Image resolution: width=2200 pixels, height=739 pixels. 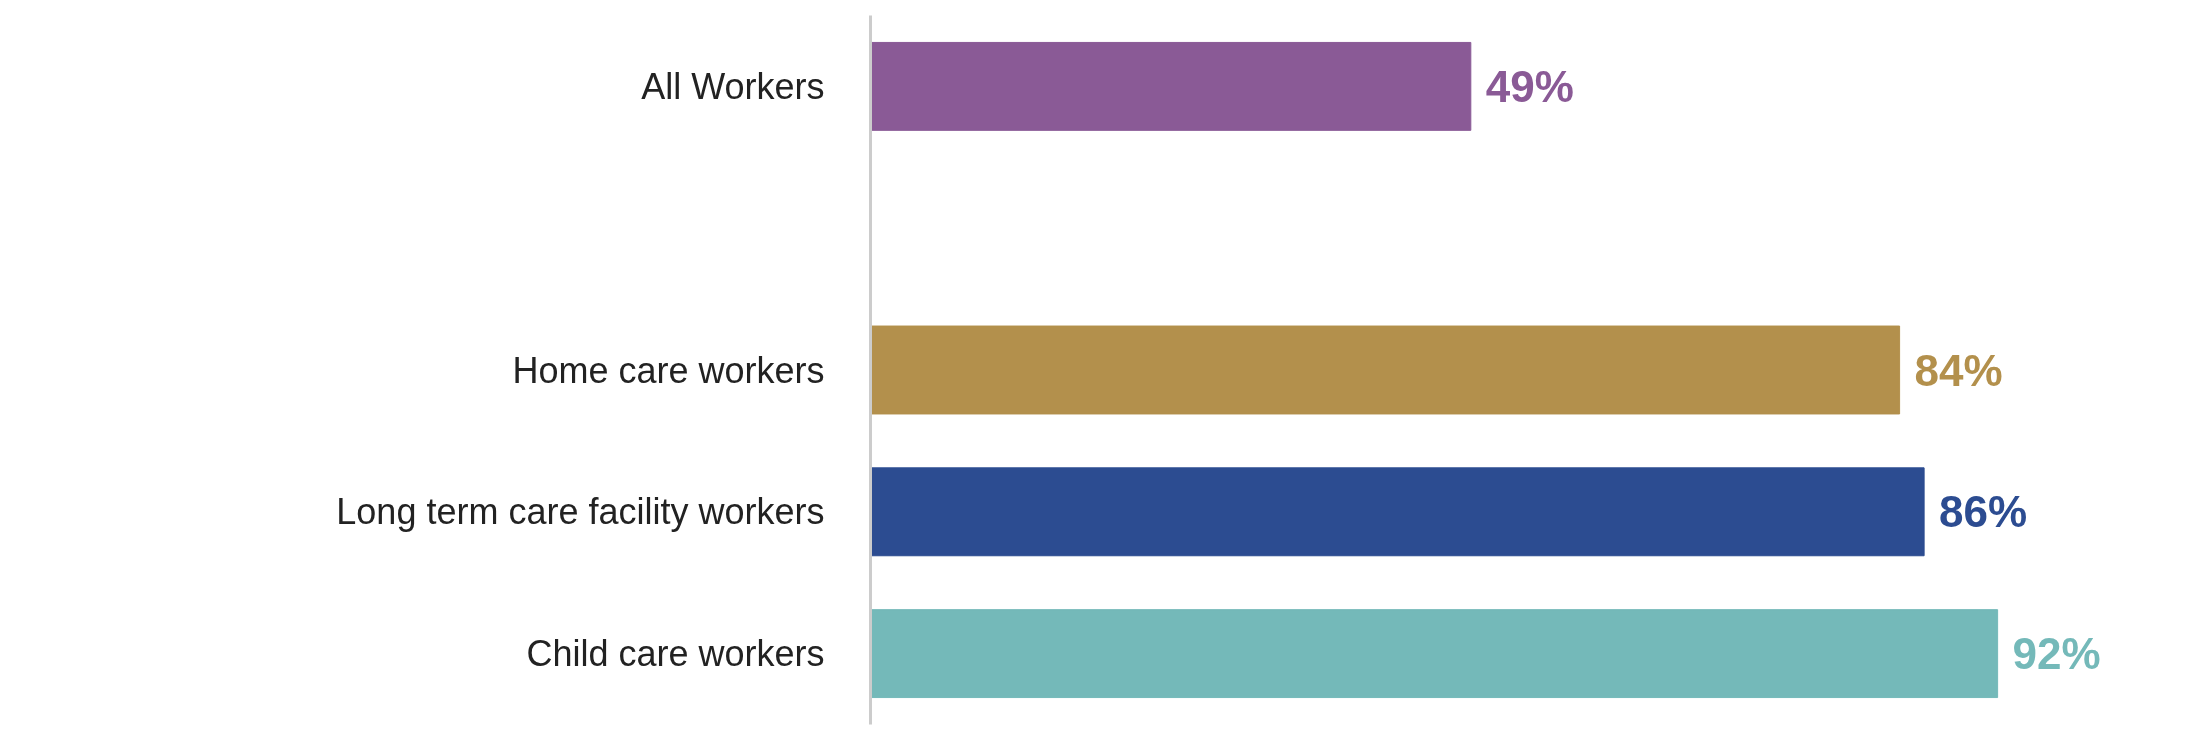 I want to click on y-tick-label: Child care workers, so click(x=675, y=654).